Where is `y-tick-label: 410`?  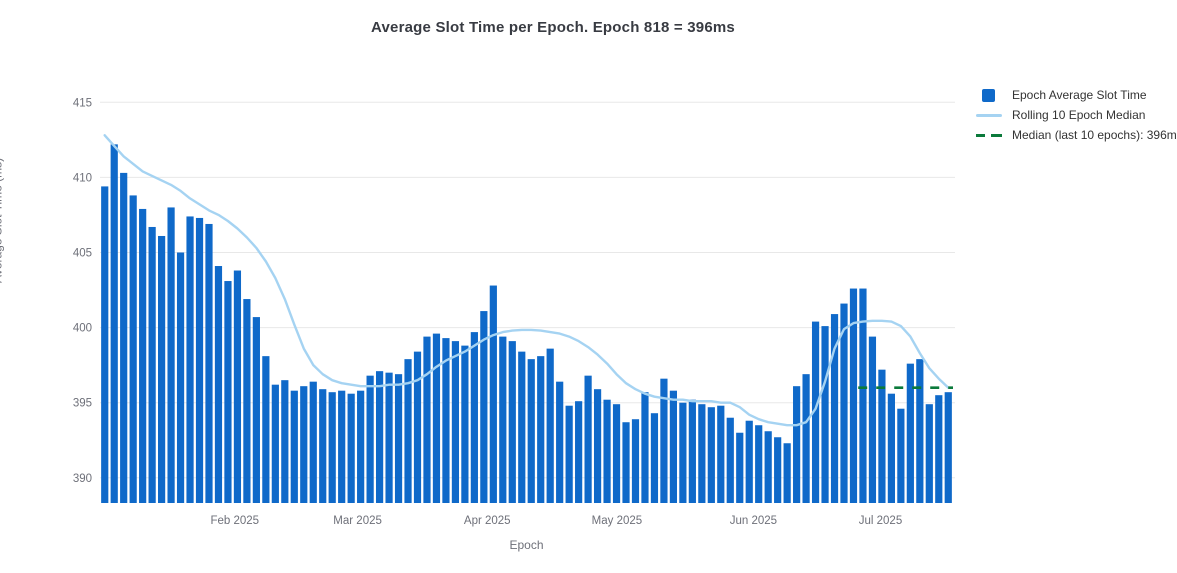
y-tick-label: 410 is located at coordinates (82, 178).